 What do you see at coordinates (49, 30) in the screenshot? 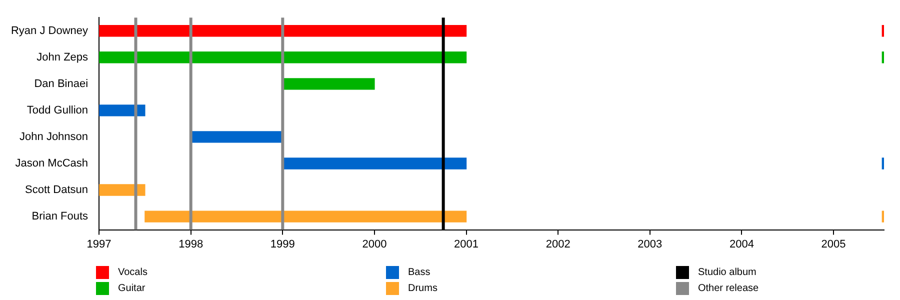
I see `y-tick-label: Ryan J Downey` at bounding box center [49, 30].